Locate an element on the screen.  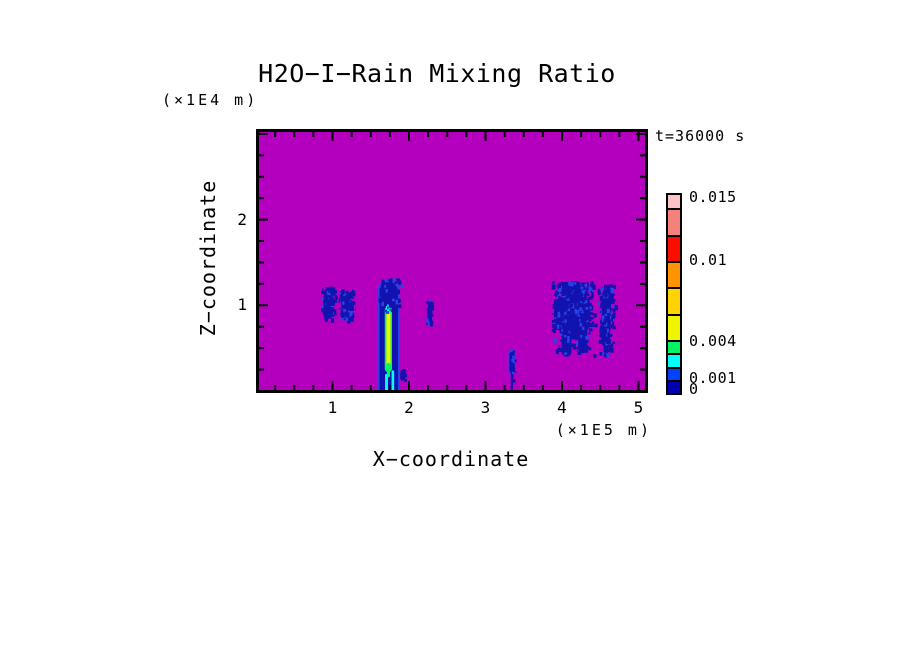
figure-title: H2O−I−Rain Mixing Ratio is located at coordinates (437, 73).